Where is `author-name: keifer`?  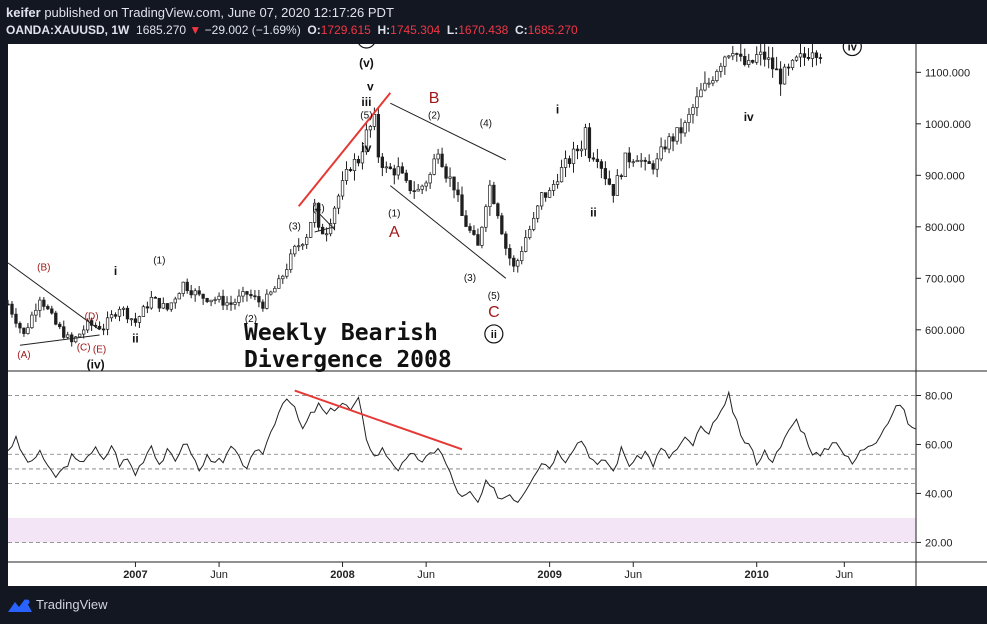 author-name: keifer is located at coordinates (23, 12).